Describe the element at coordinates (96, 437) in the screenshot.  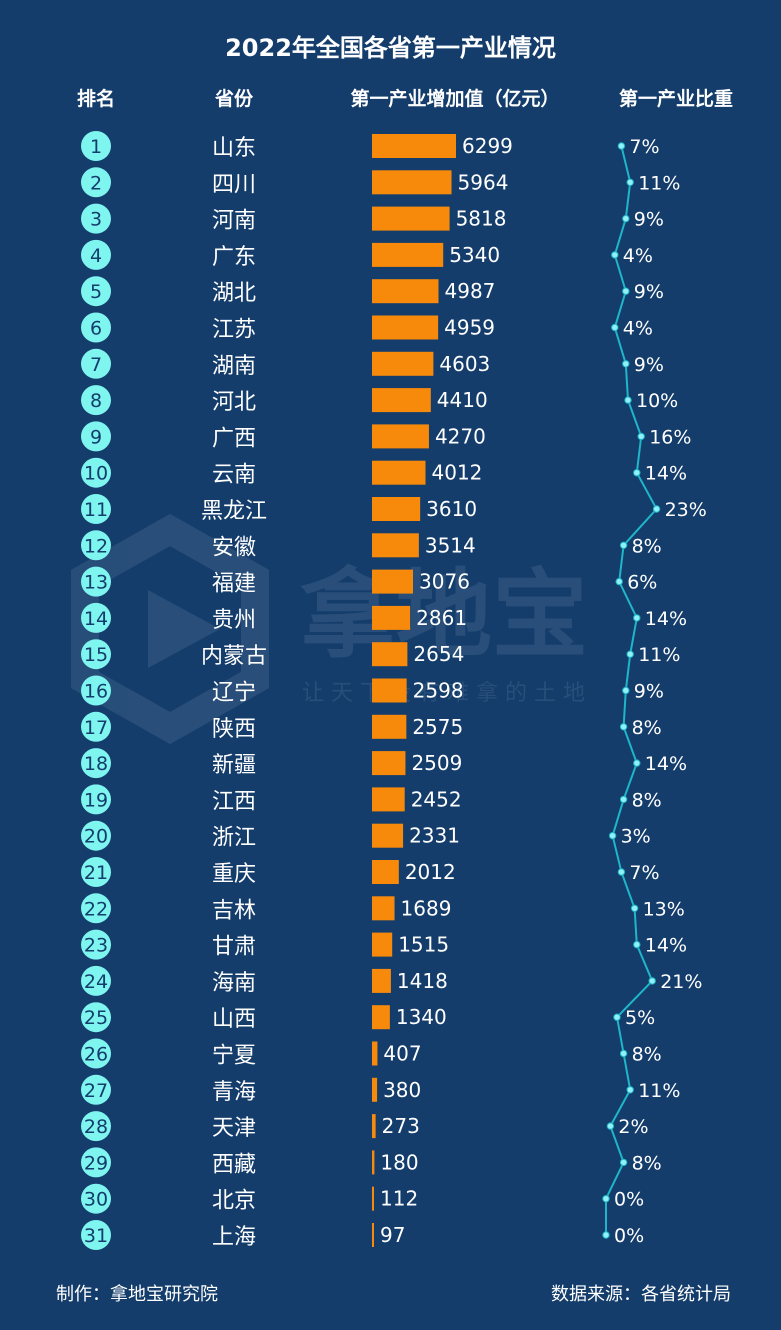
I see `rank-label: 9` at that location.